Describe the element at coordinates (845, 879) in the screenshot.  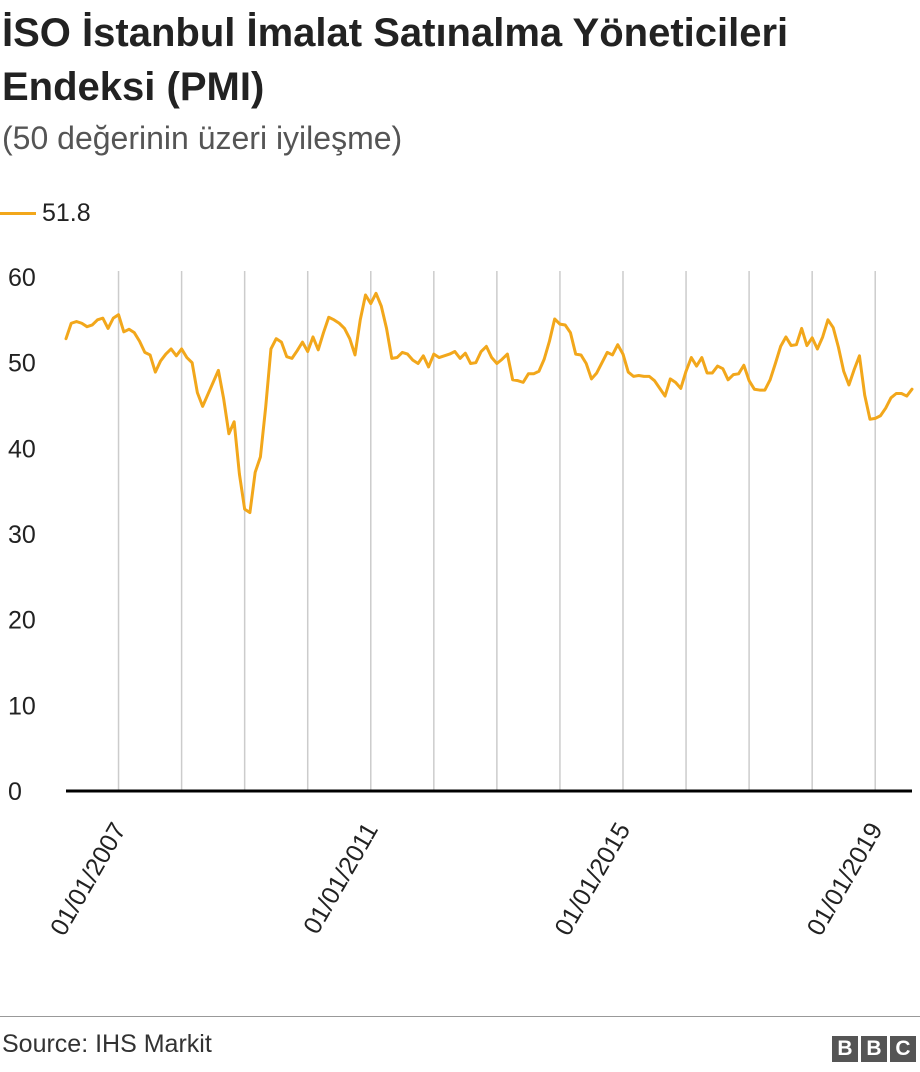
I see `x-tick-label: 01/01/2019` at that location.